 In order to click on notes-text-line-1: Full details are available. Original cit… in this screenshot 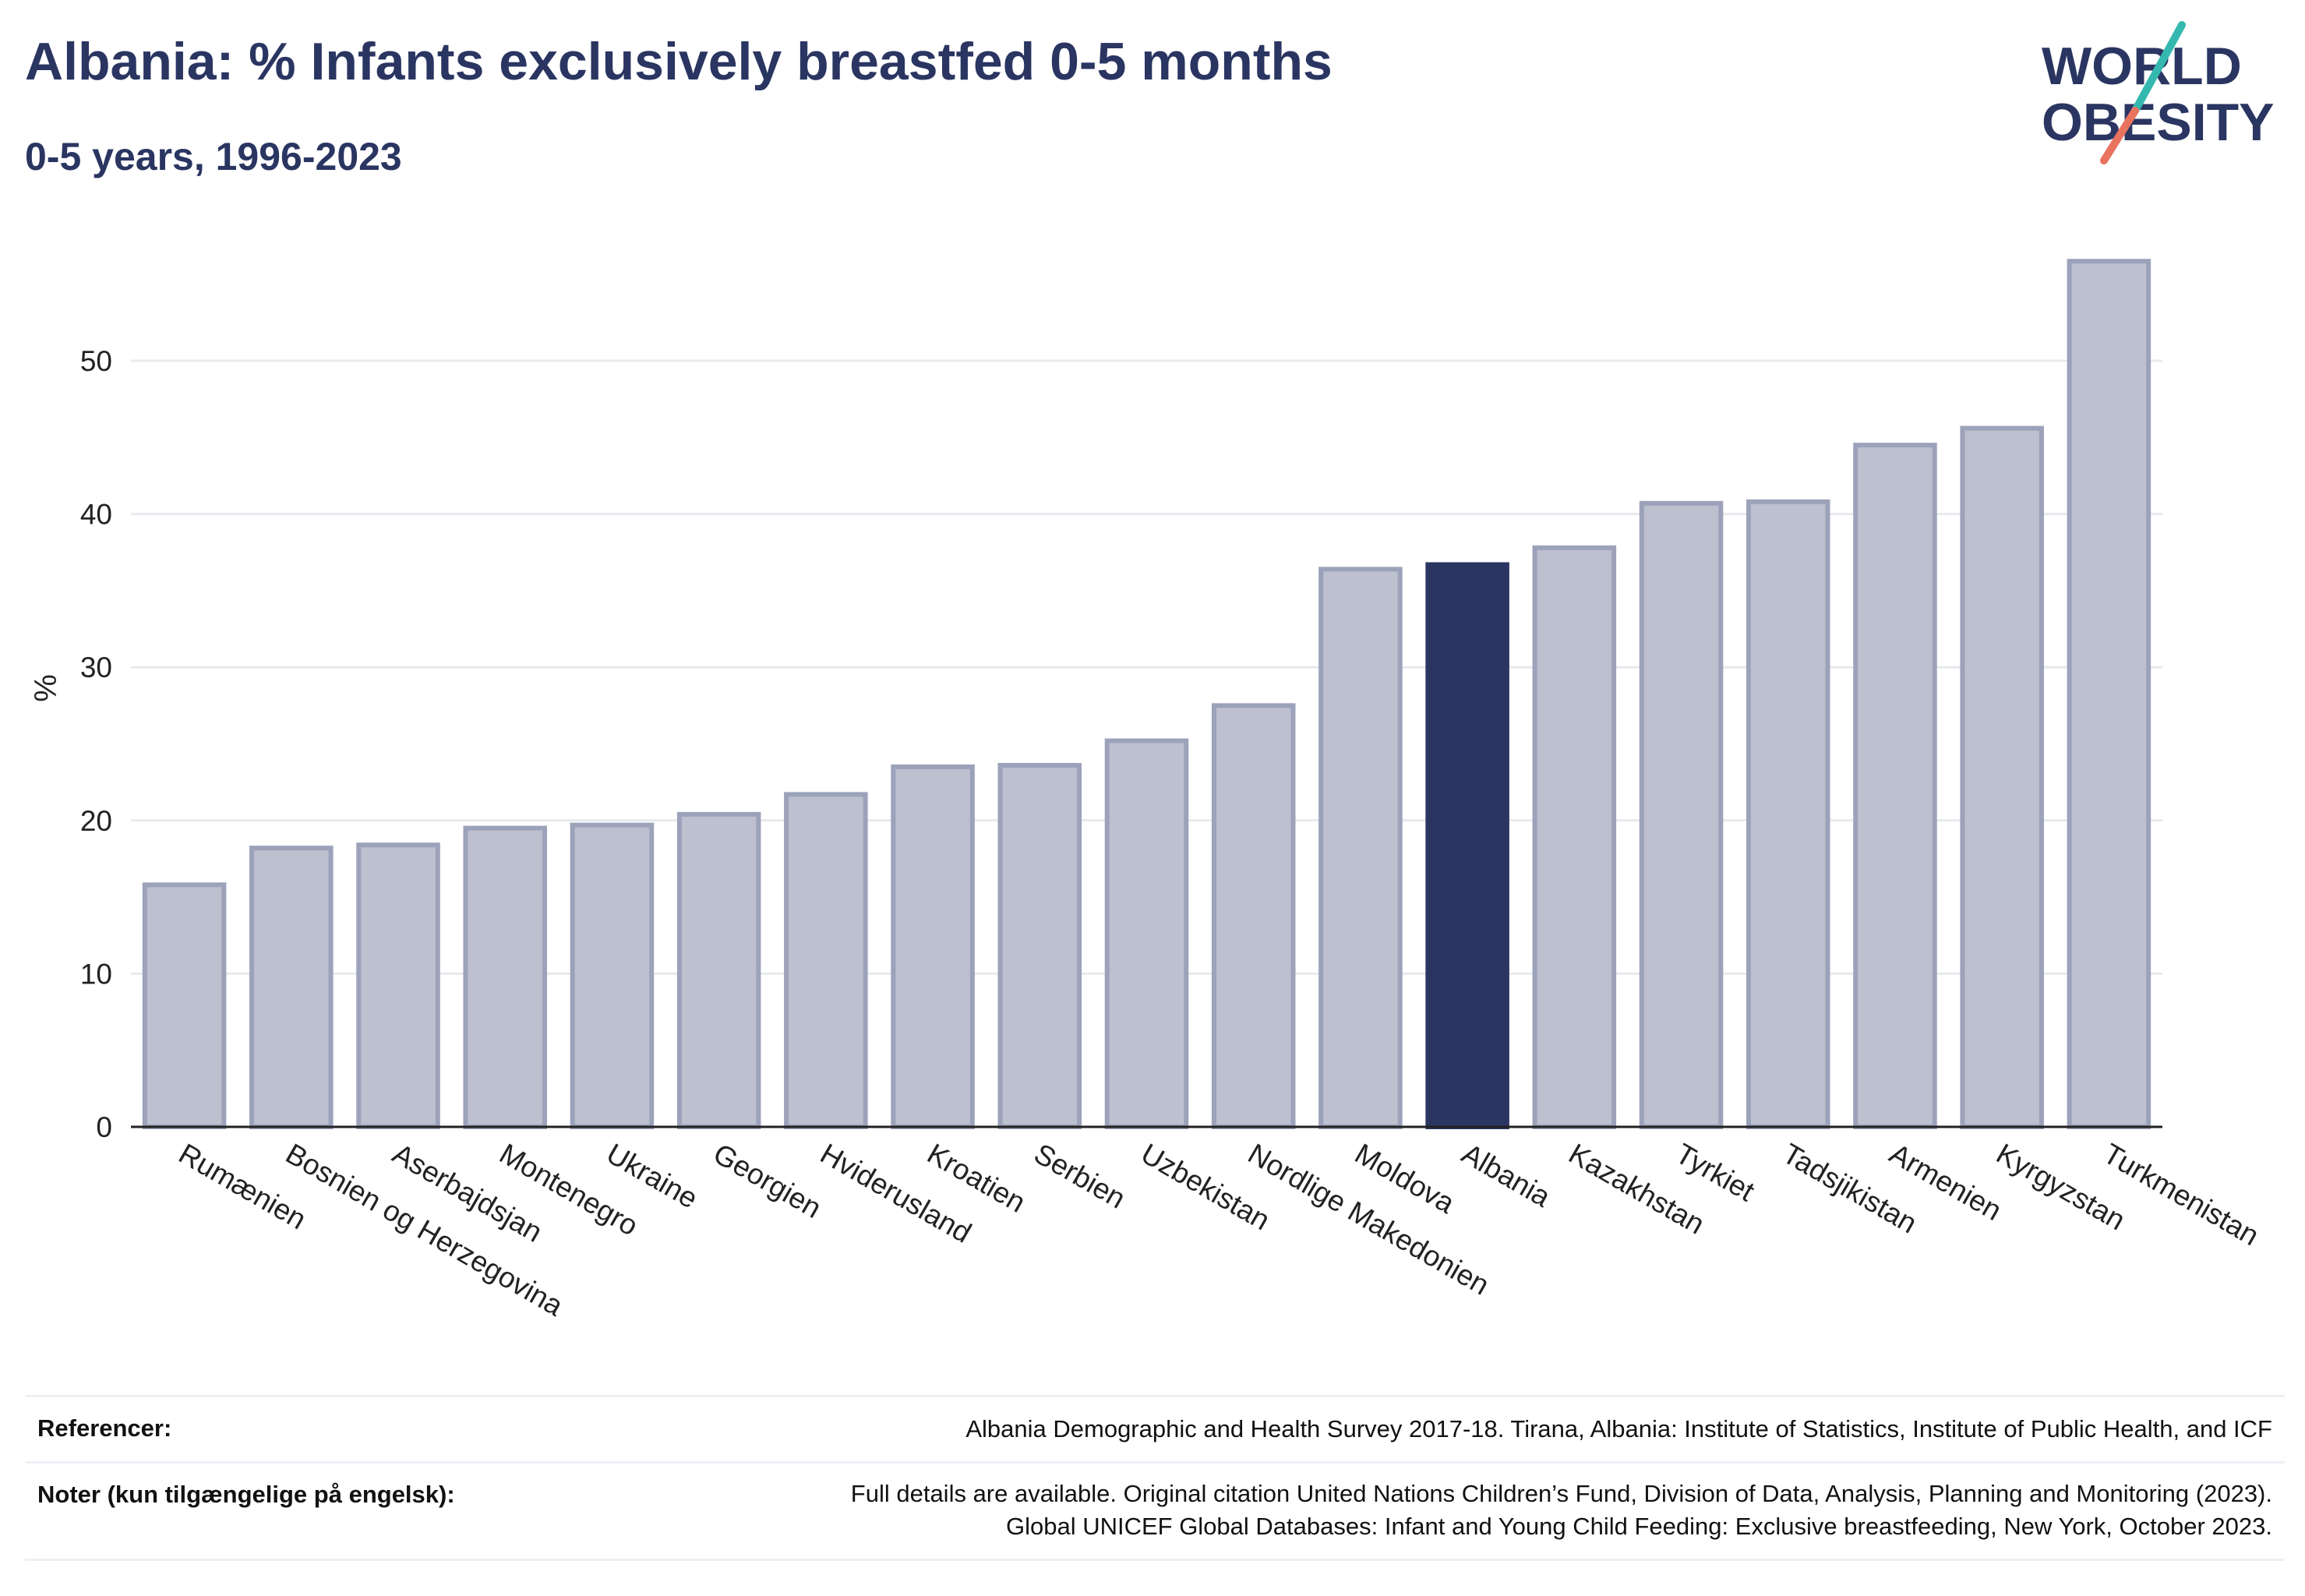, I will do `click(1561, 1493)`.